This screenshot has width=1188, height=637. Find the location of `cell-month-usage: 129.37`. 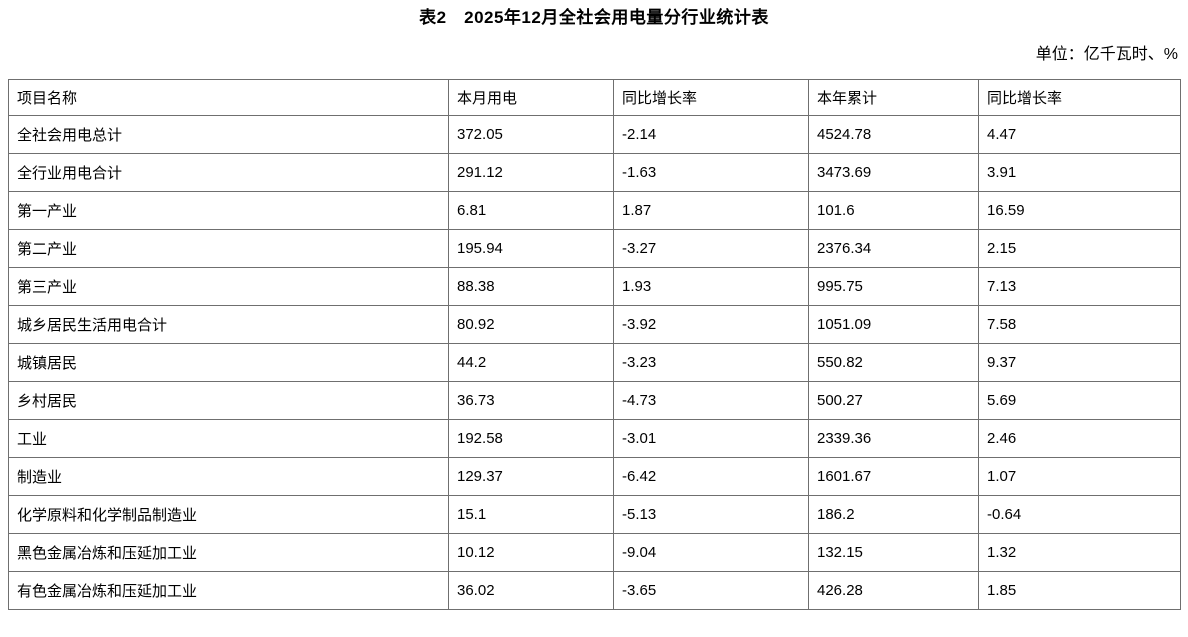

cell-month-usage: 129.37 is located at coordinates (531, 476).